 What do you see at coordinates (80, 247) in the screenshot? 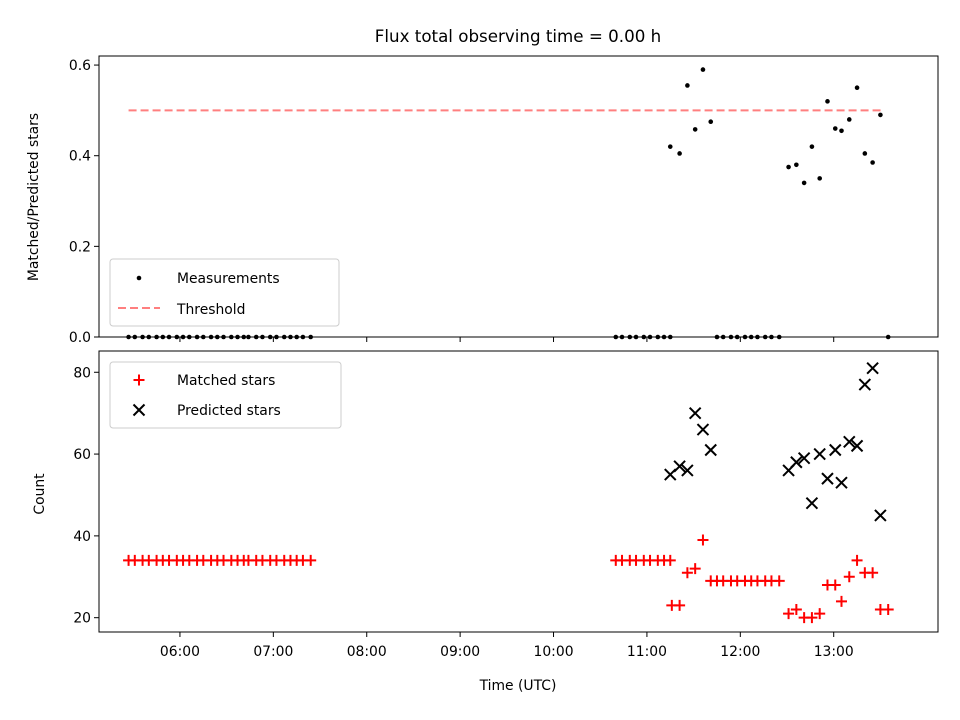
I see `y-tick-label: 0.2` at bounding box center [80, 247].